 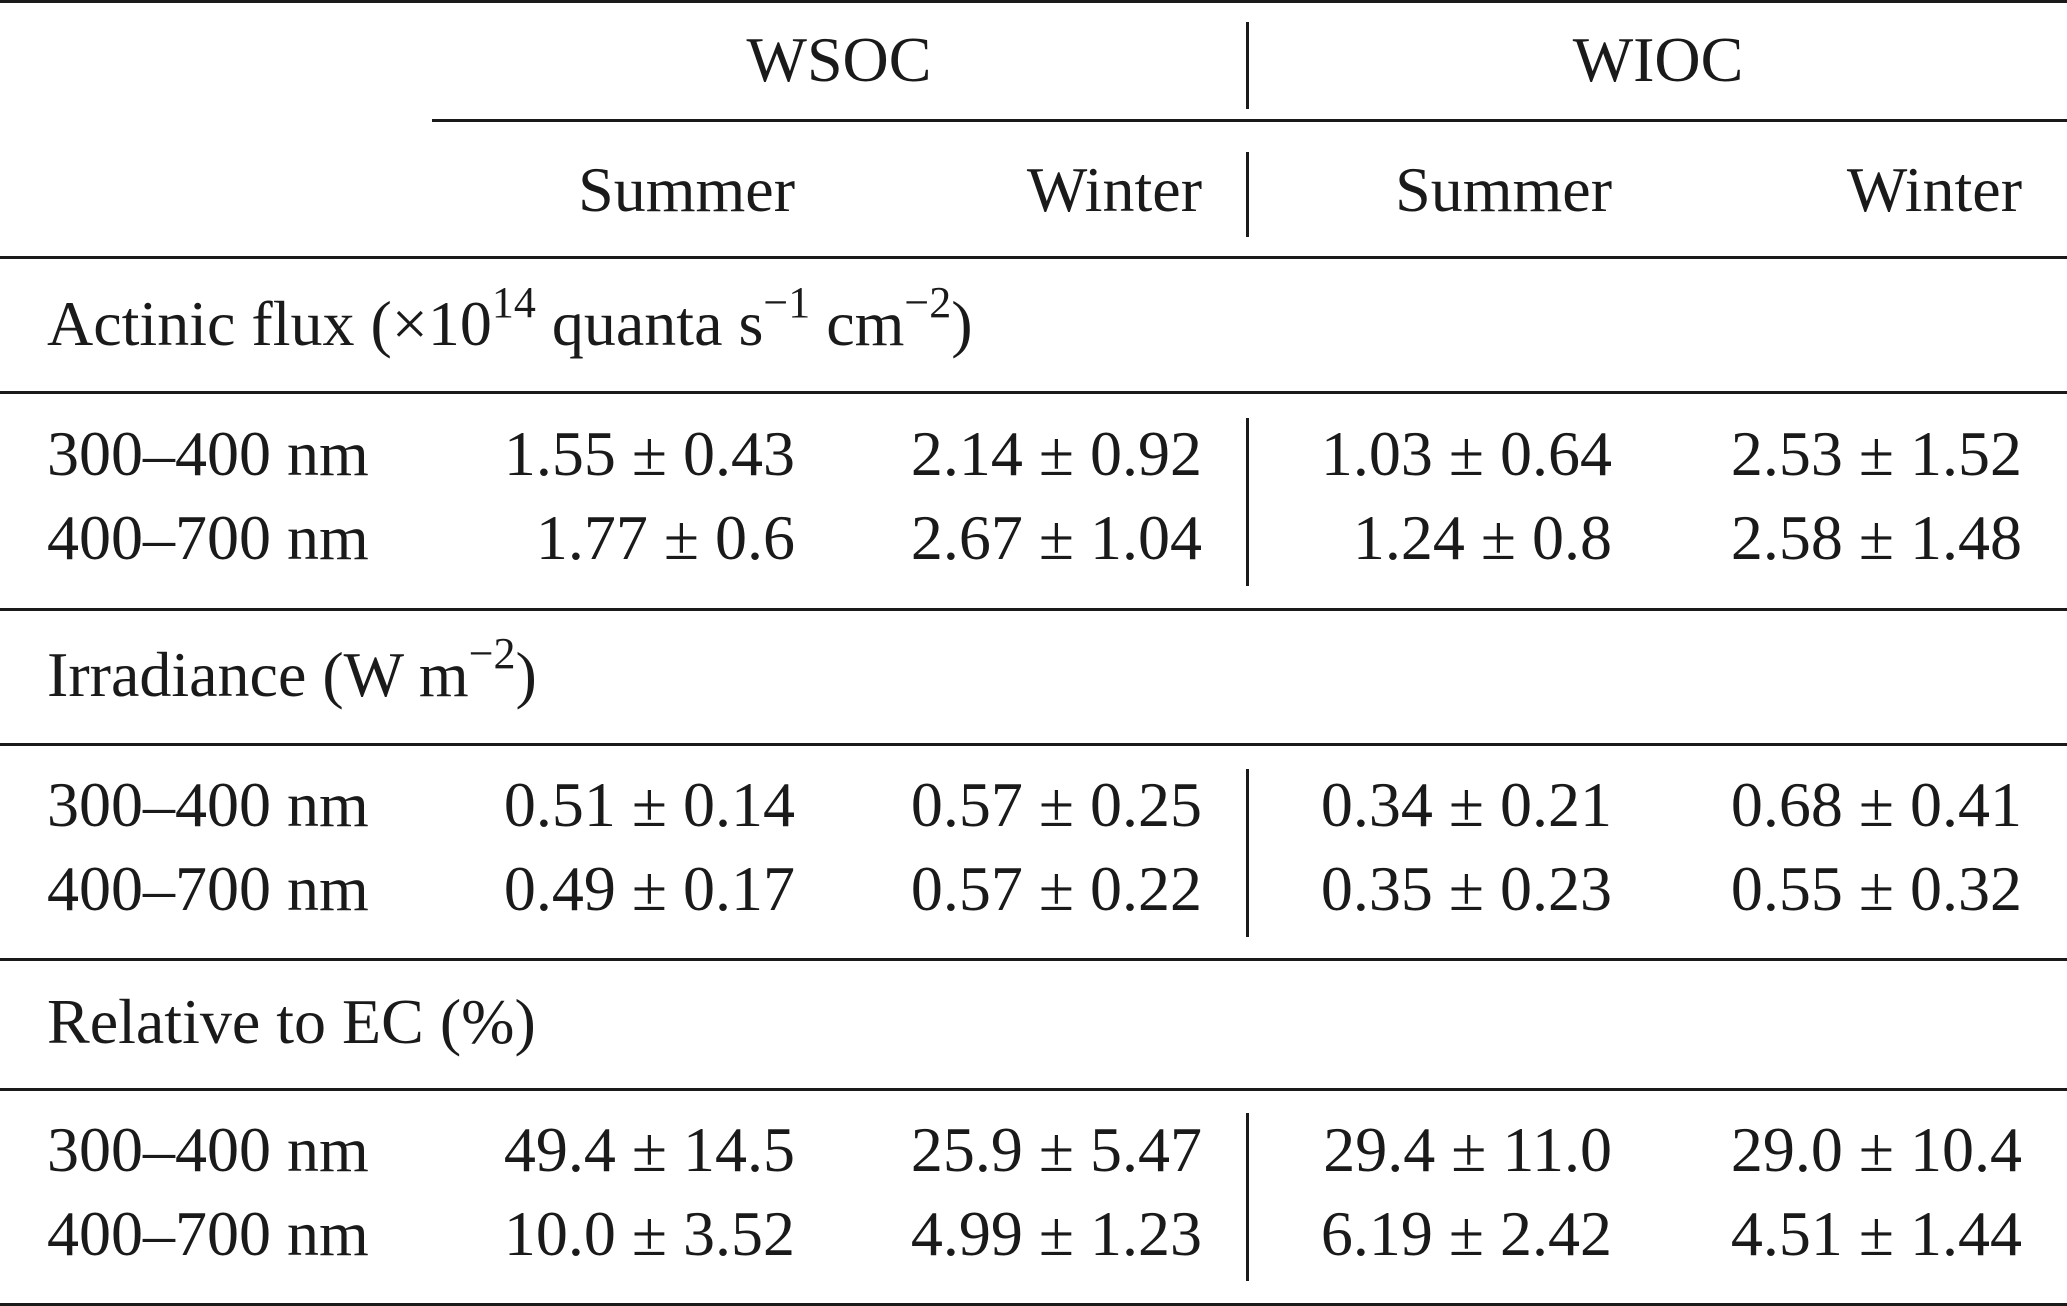 I want to click on header-rule, so click(x=1033, y=257).